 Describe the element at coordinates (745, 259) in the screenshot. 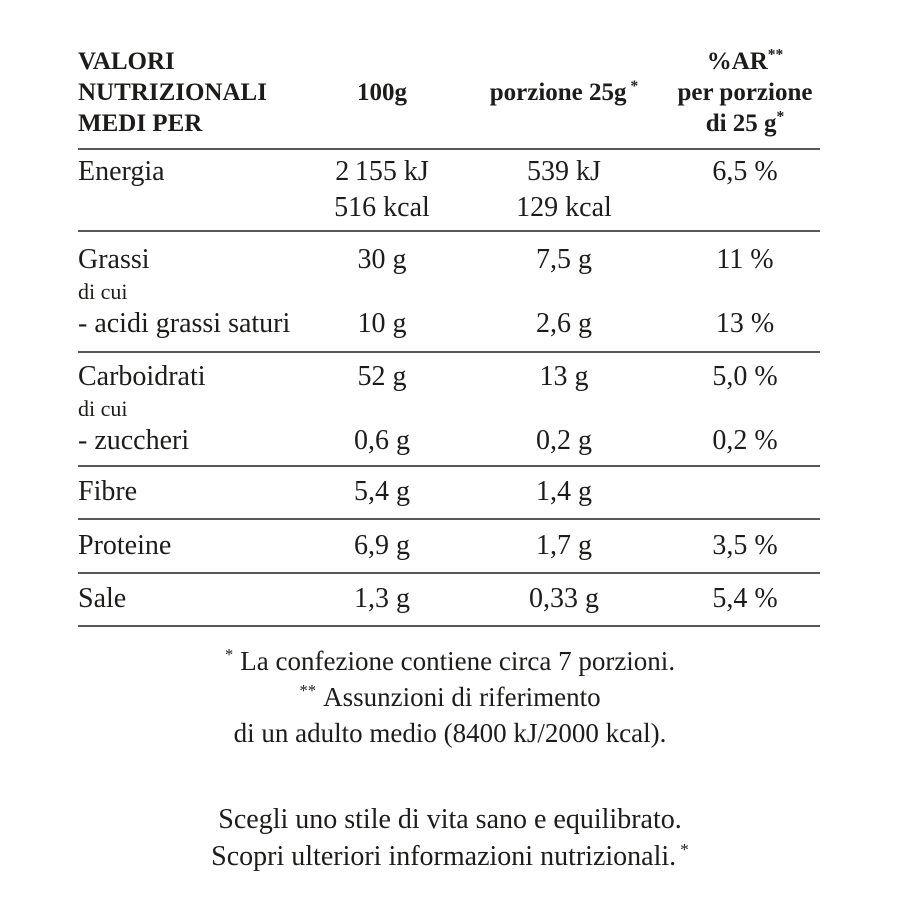

I see `grassi-ar: 11 %` at that location.